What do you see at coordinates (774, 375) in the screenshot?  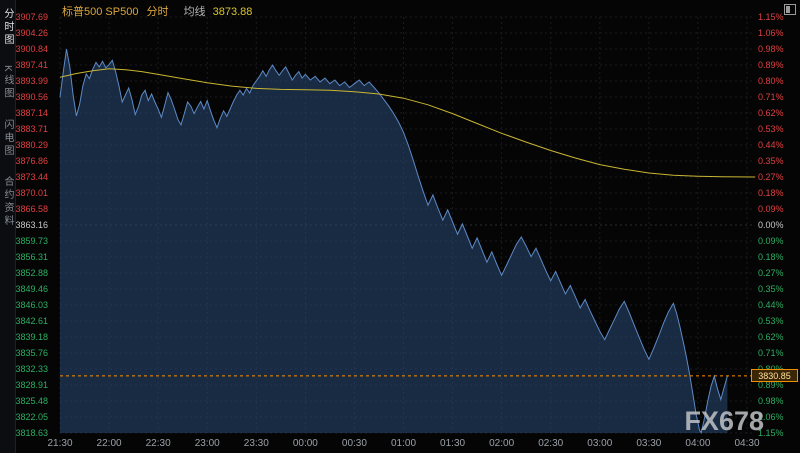 I see `current-price-badge: 3830.85` at bounding box center [774, 375].